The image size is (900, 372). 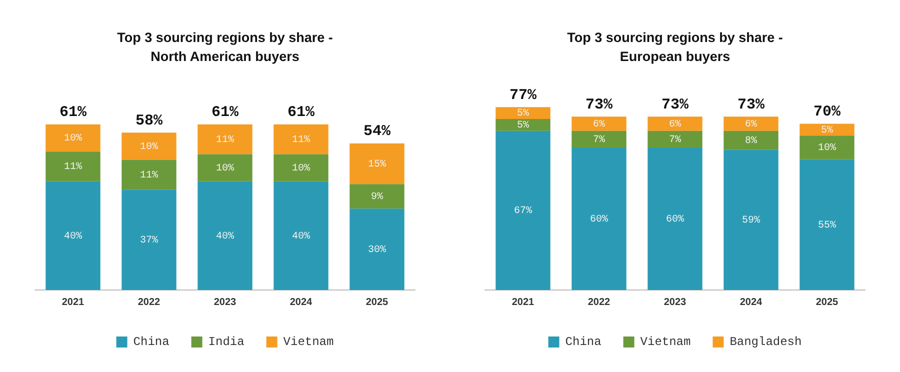 What do you see at coordinates (149, 121) in the screenshot?
I see `total-label: 58%` at bounding box center [149, 121].